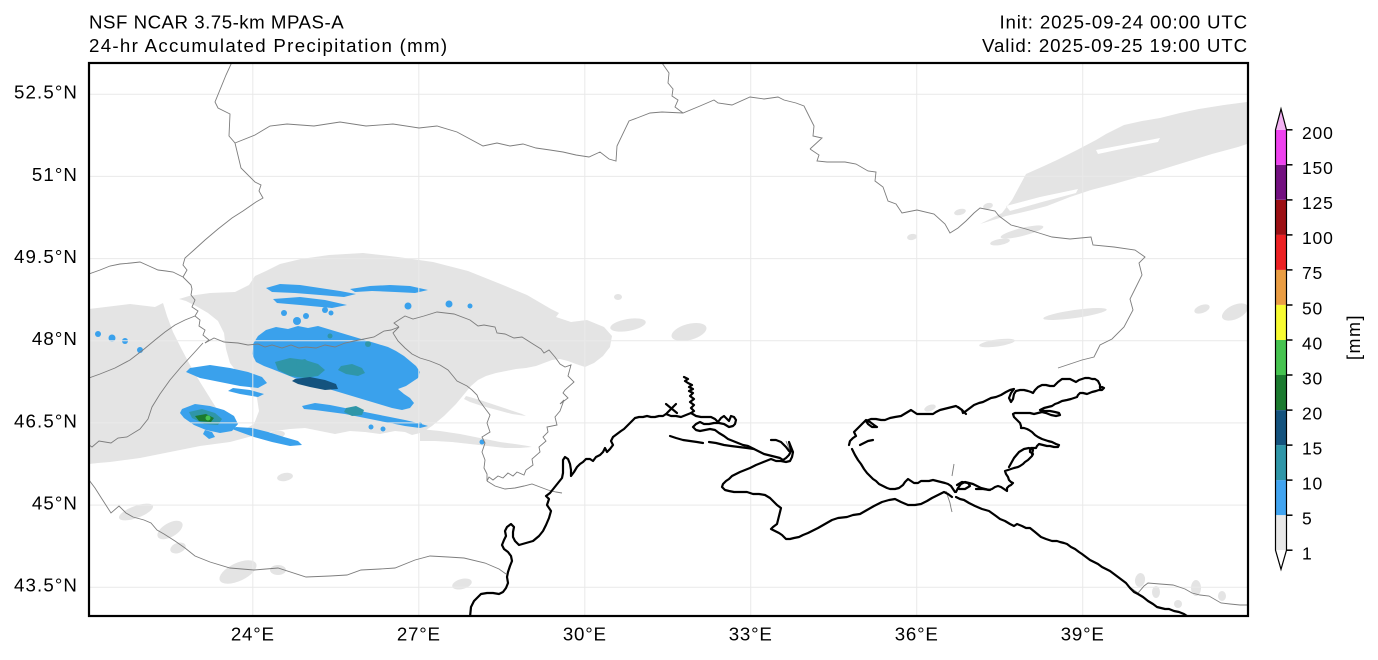 The image size is (1378, 660). What do you see at coordinates (55, 338) in the screenshot?
I see `svg-text: 48°N` at bounding box center [55, 338].